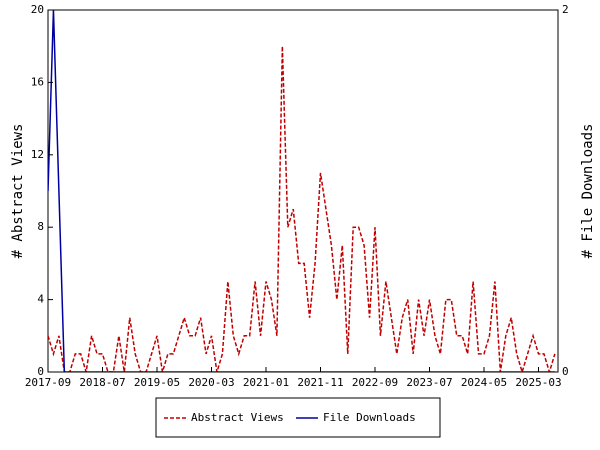  I want to click on legend-label: File Downloads, so click(369, 417).